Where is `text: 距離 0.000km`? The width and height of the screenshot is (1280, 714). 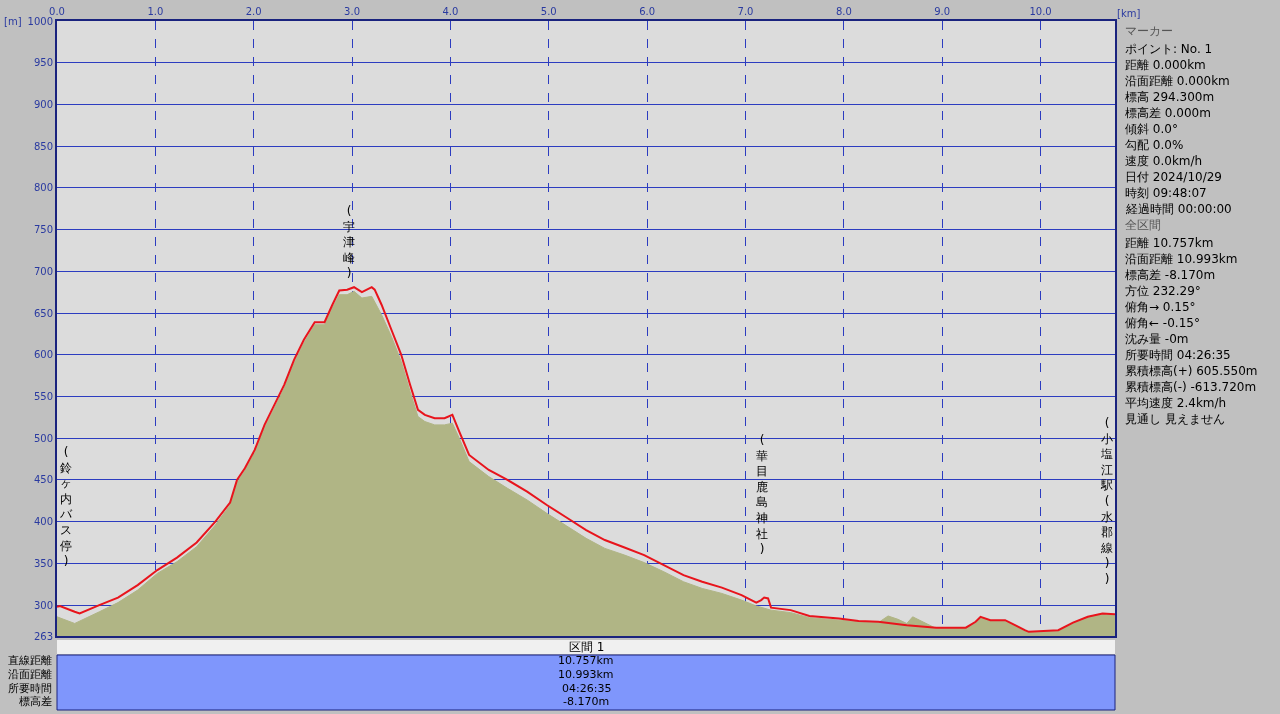 text: 距離 0.000km is located at coordinates (1165, 65).